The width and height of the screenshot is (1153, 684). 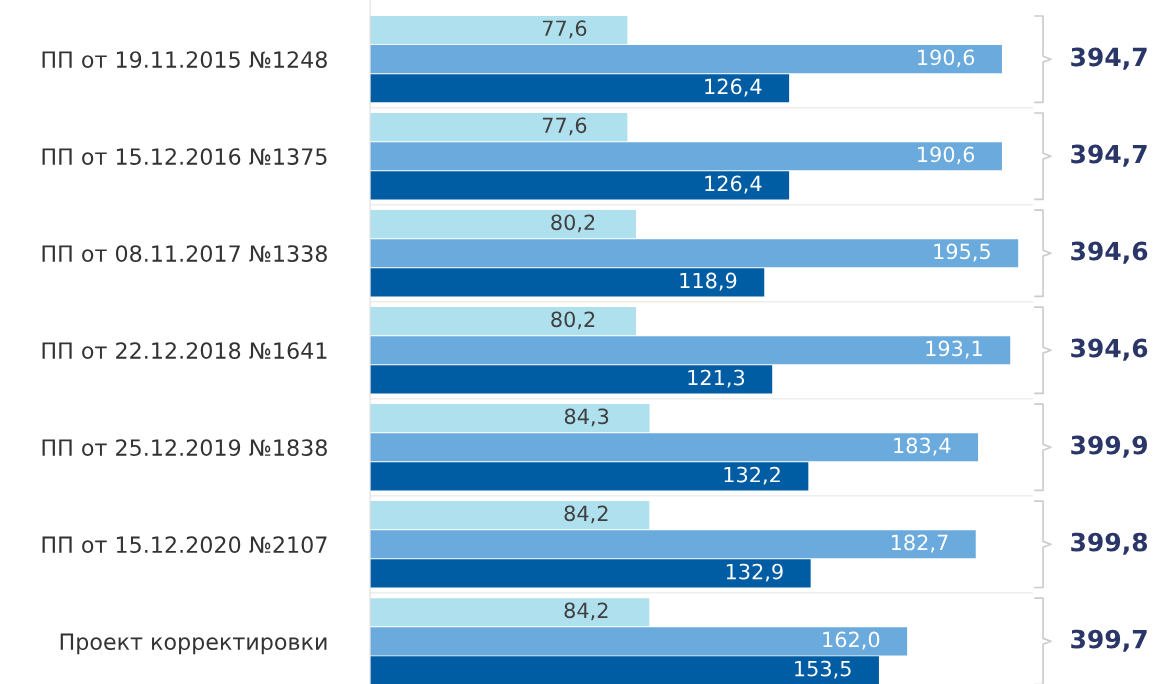 I want to click on y-tick-label: ПП от 25.12.2019 №1838, so click(x=184, y=448).